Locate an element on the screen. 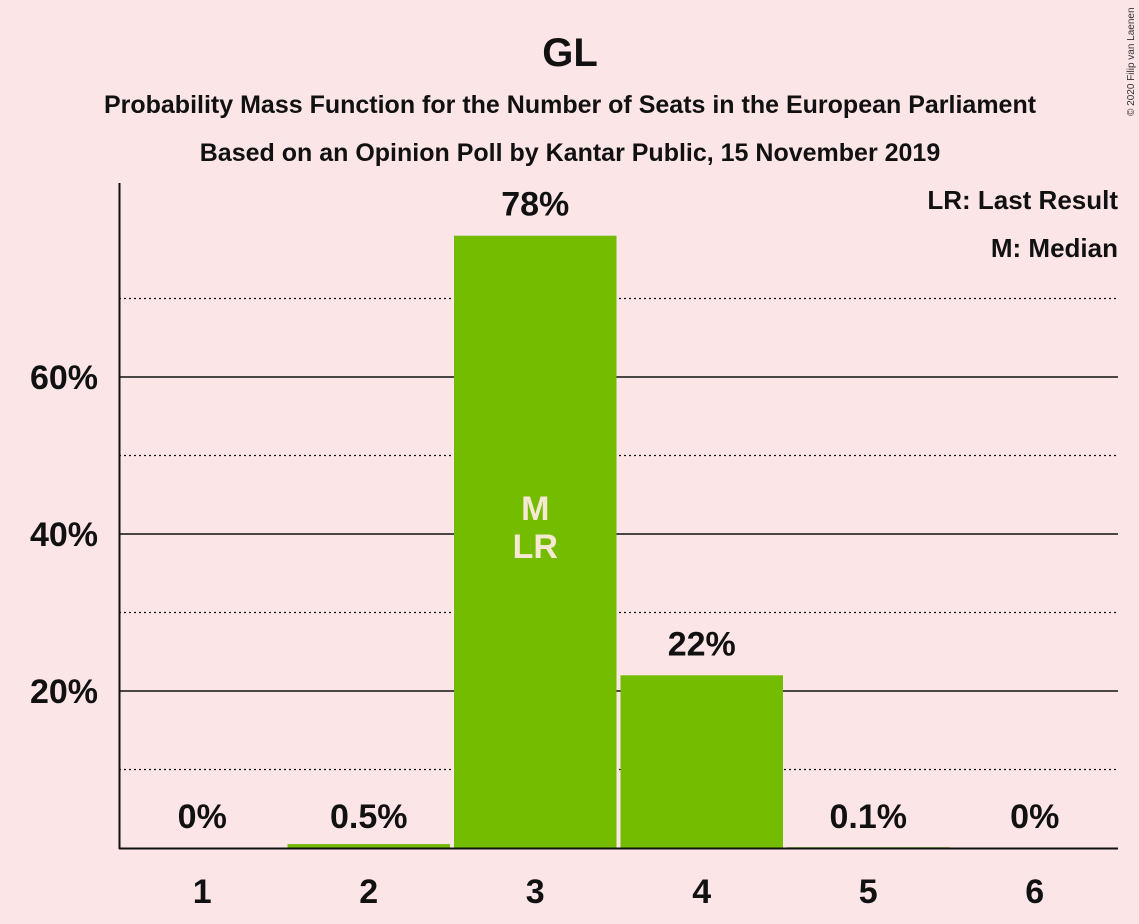 The width and height of the screenshot is (1139, 924). y-axis: 20% 40% 60% is located at coordinates (75, 516).